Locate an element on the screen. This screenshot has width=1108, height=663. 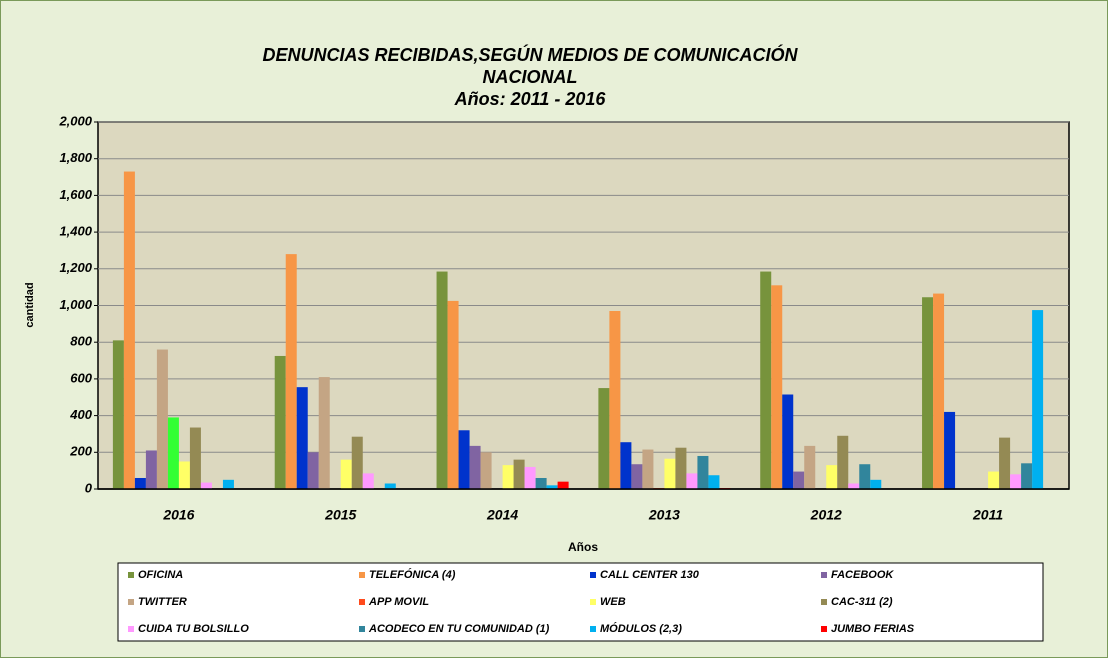
legend-label: TWITTER is located at coordinates (162, 602).